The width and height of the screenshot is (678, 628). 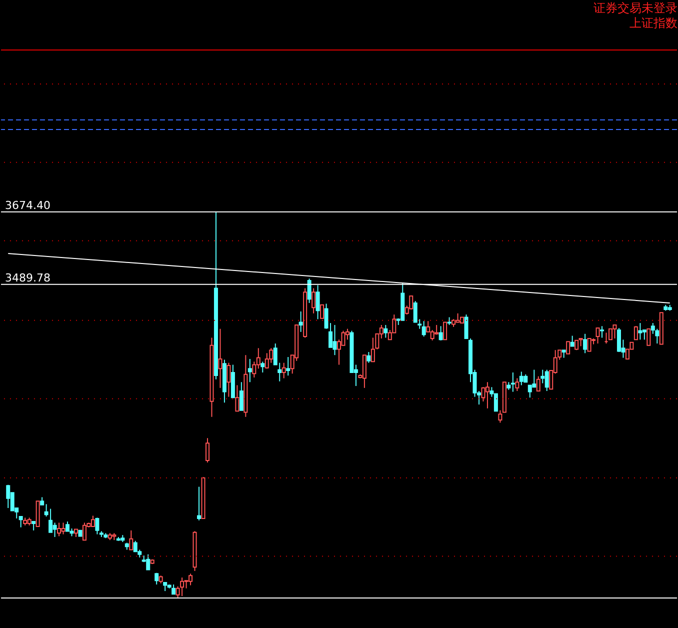 What do you see at coordinates (27, 205) in the screenshot?
I see `annotation: 3674.40` at bounding box center [27, 205].